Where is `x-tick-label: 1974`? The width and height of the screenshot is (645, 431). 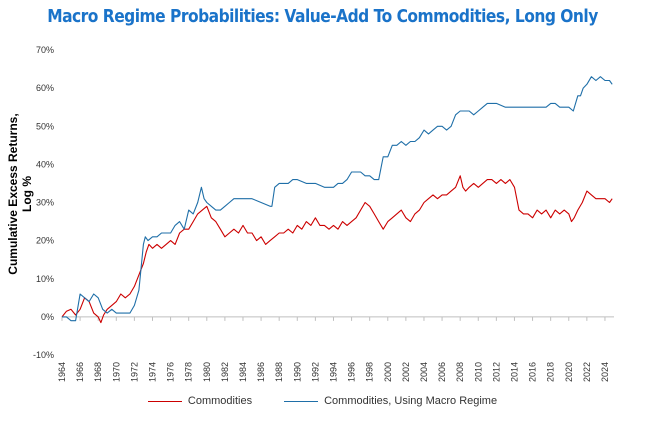 x-tick-label: 1974 is located at coordinates (152, 372).